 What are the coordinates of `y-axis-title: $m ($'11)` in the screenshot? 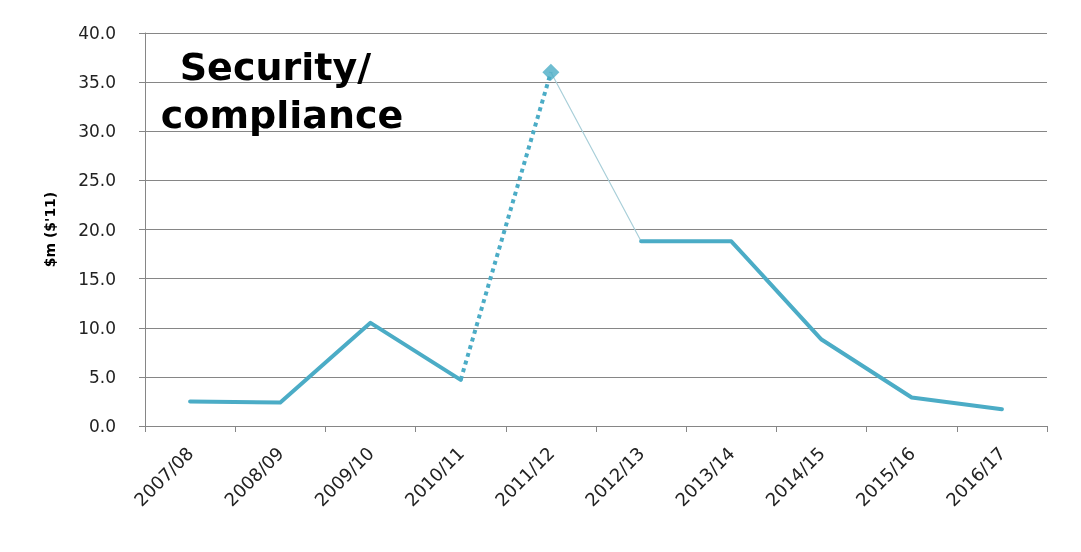 It's located at (50, 229).